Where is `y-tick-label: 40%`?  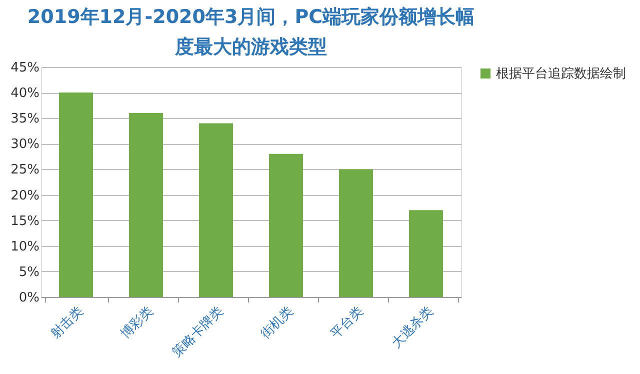
y-tick-label: 40% is located at coordinates (25, 94).